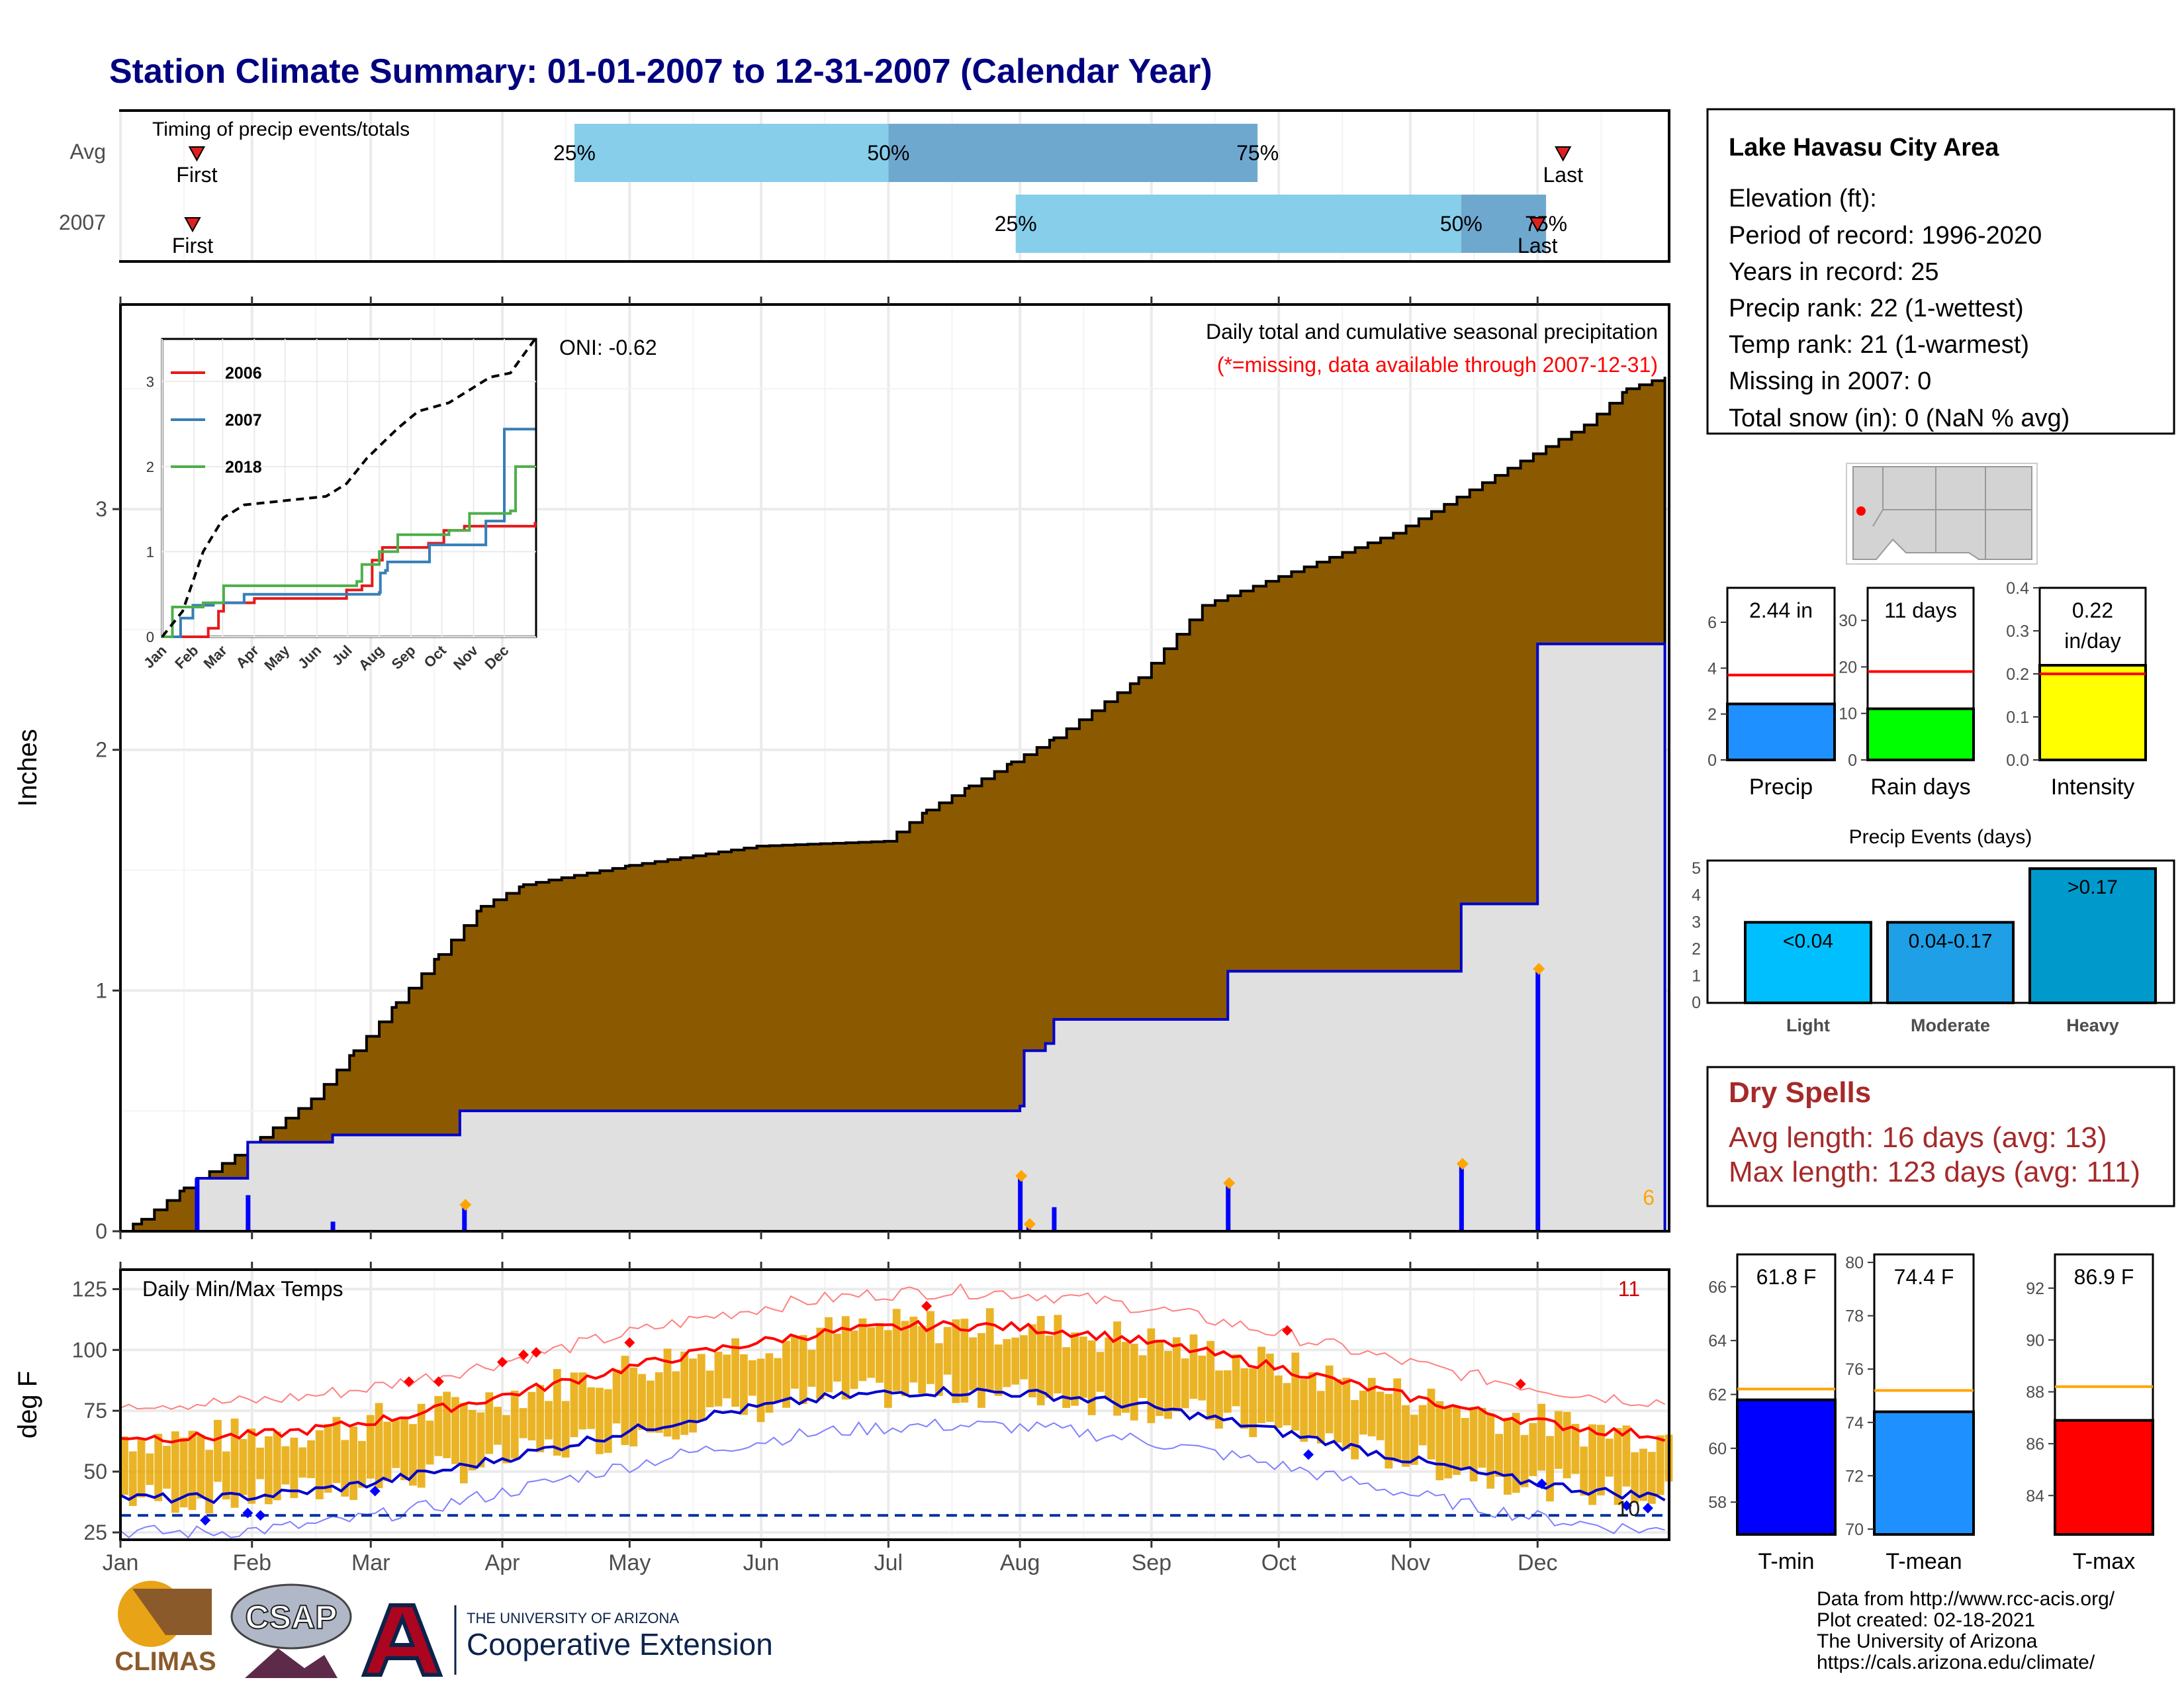 The height and width of the screenshot is (1688, 2184). Describe the element at coordinates (82, 222) in the screenshot. I see `timing-row-2007: 2007` at that location.